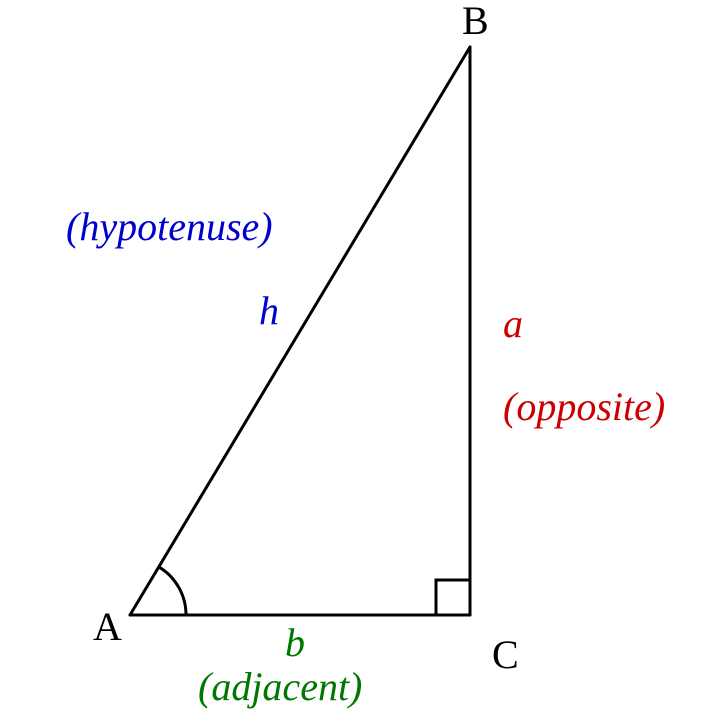 The width and height of the screenshot is (720, 720). What do you see at coordinates (169, 226) in the screenshot?
I see `hypotenuse-description: (hypotenuse)` at bounding box center [169, 226].